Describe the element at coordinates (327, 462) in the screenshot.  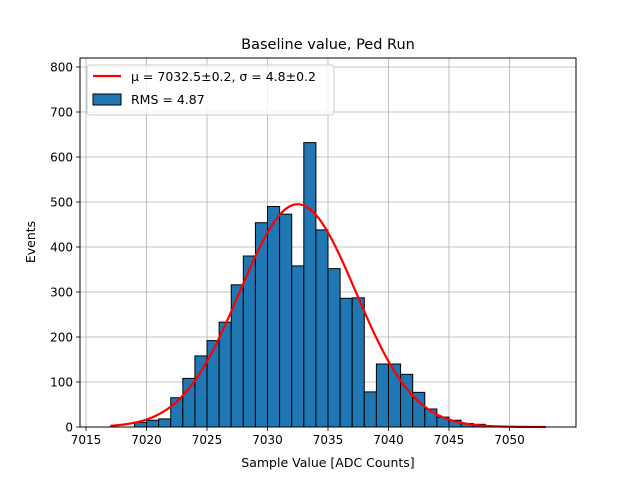
I see `x-axis-label: Sample Value [ADC Counts]` at that location.